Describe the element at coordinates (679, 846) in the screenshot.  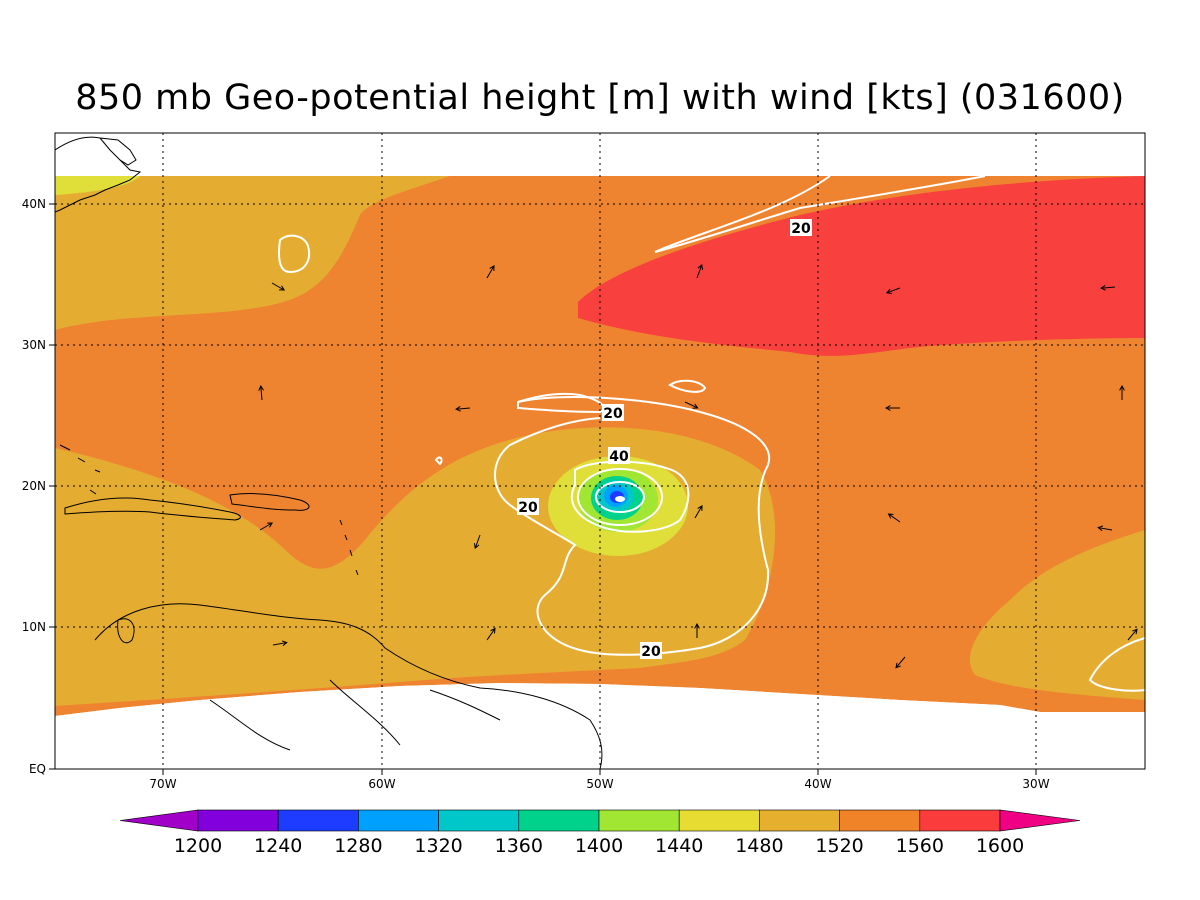
I see `legend-label: 1440` at that location.